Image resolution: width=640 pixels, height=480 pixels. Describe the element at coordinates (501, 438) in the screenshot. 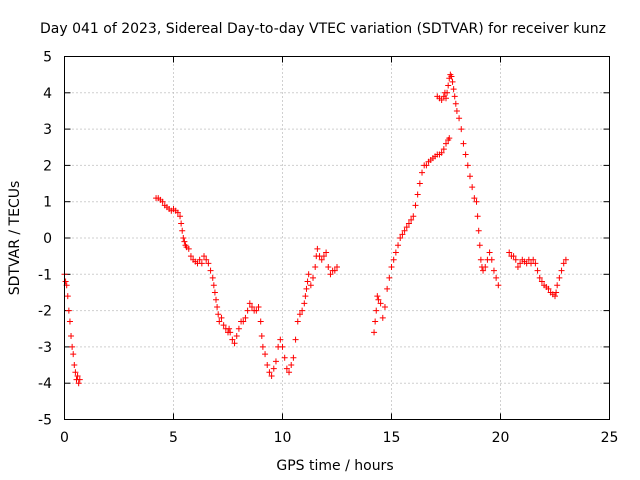

I see `x-tick-label: 20` at that location.